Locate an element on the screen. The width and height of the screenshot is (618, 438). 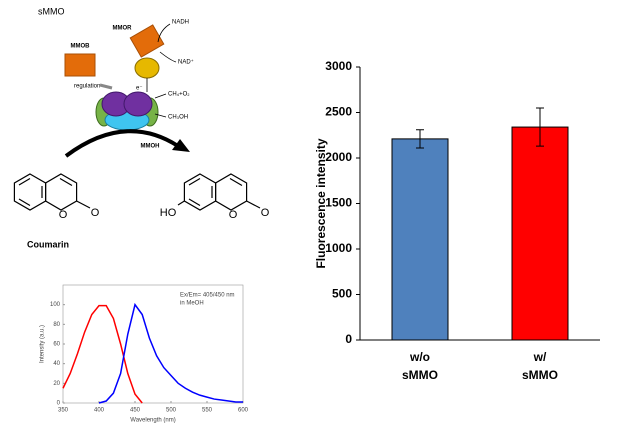
arrowhead is located at coordinates (181, 145).